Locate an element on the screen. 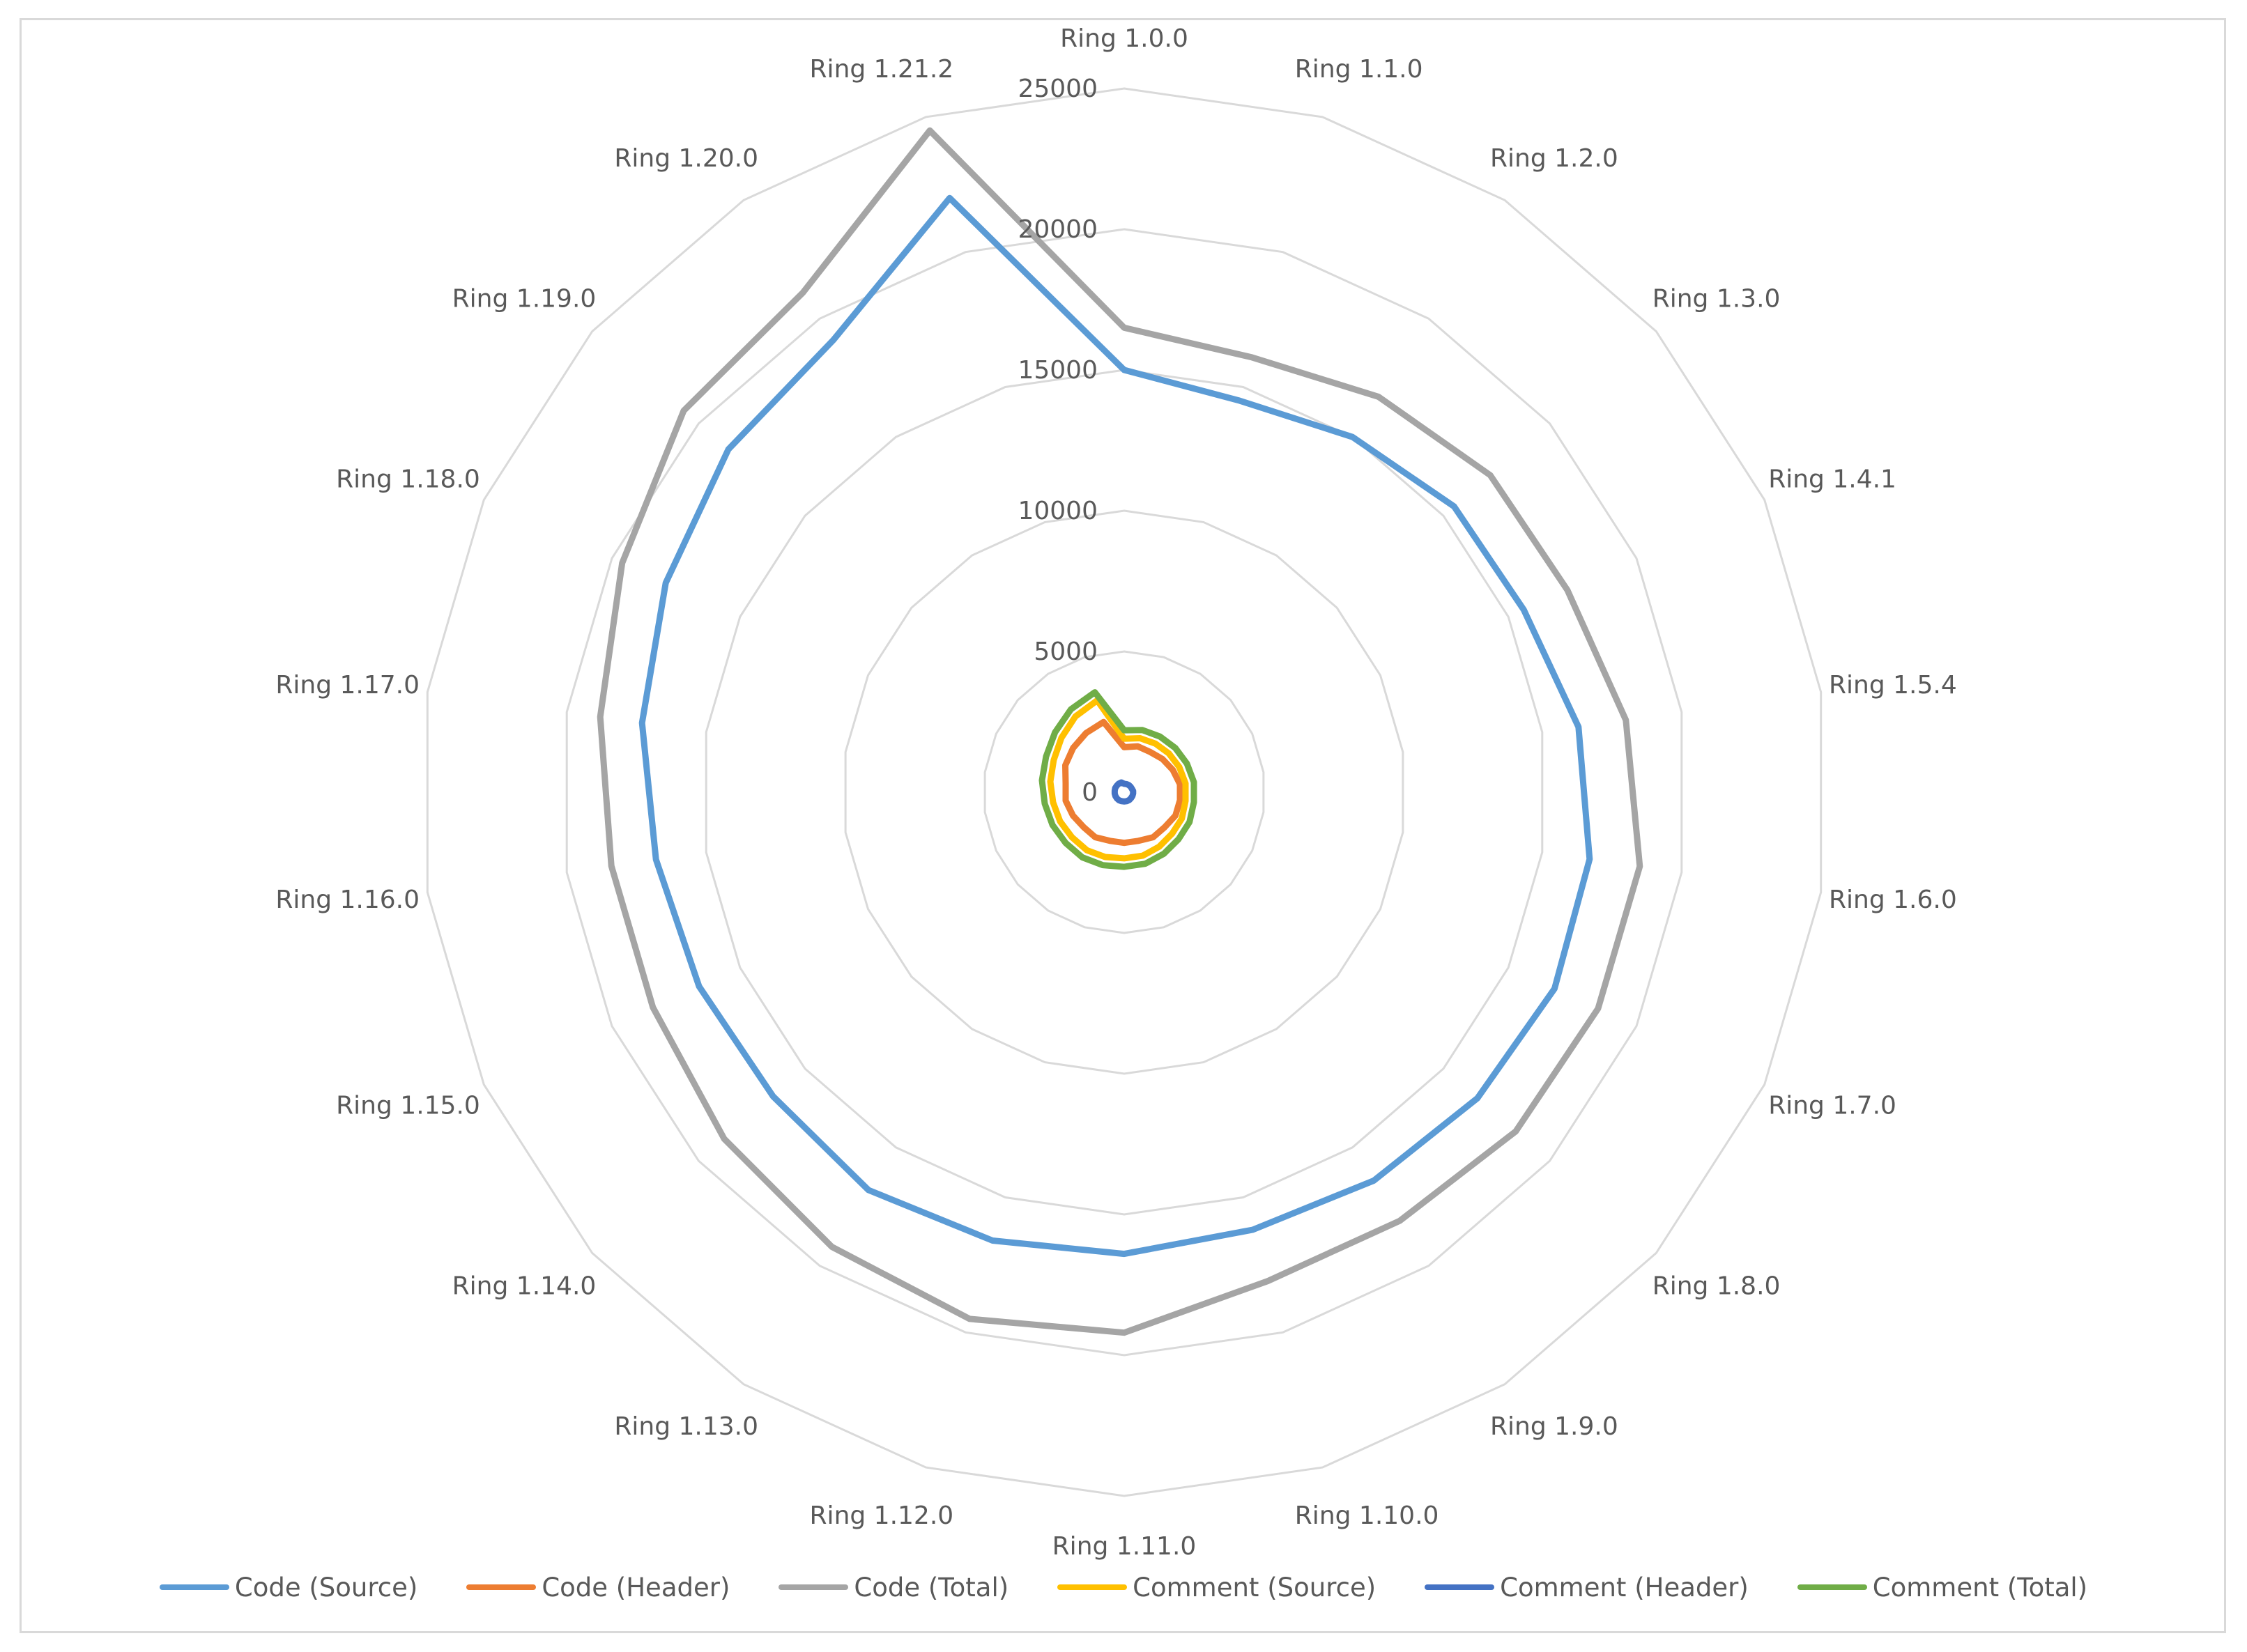  radial-tick-label: 20000 is located at coordinates (1058, 229).